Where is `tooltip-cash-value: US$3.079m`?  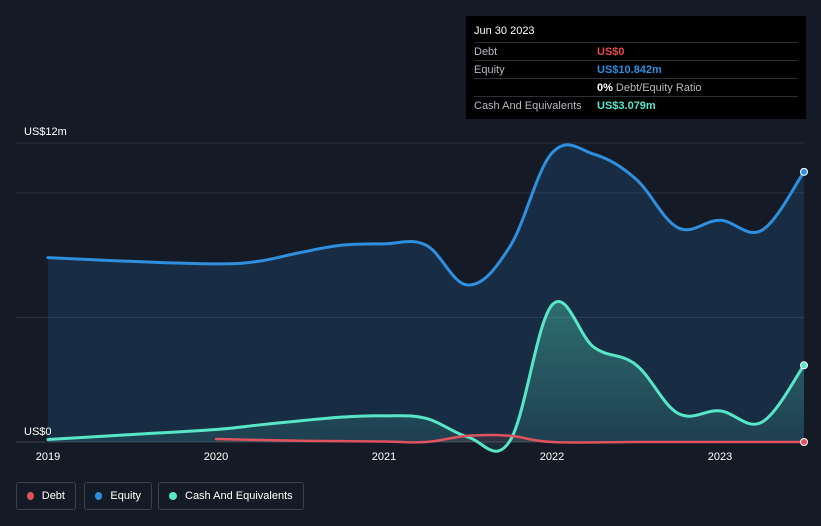 tooltip-cash-value: US$3.079m is located at coordinates (626, 105).